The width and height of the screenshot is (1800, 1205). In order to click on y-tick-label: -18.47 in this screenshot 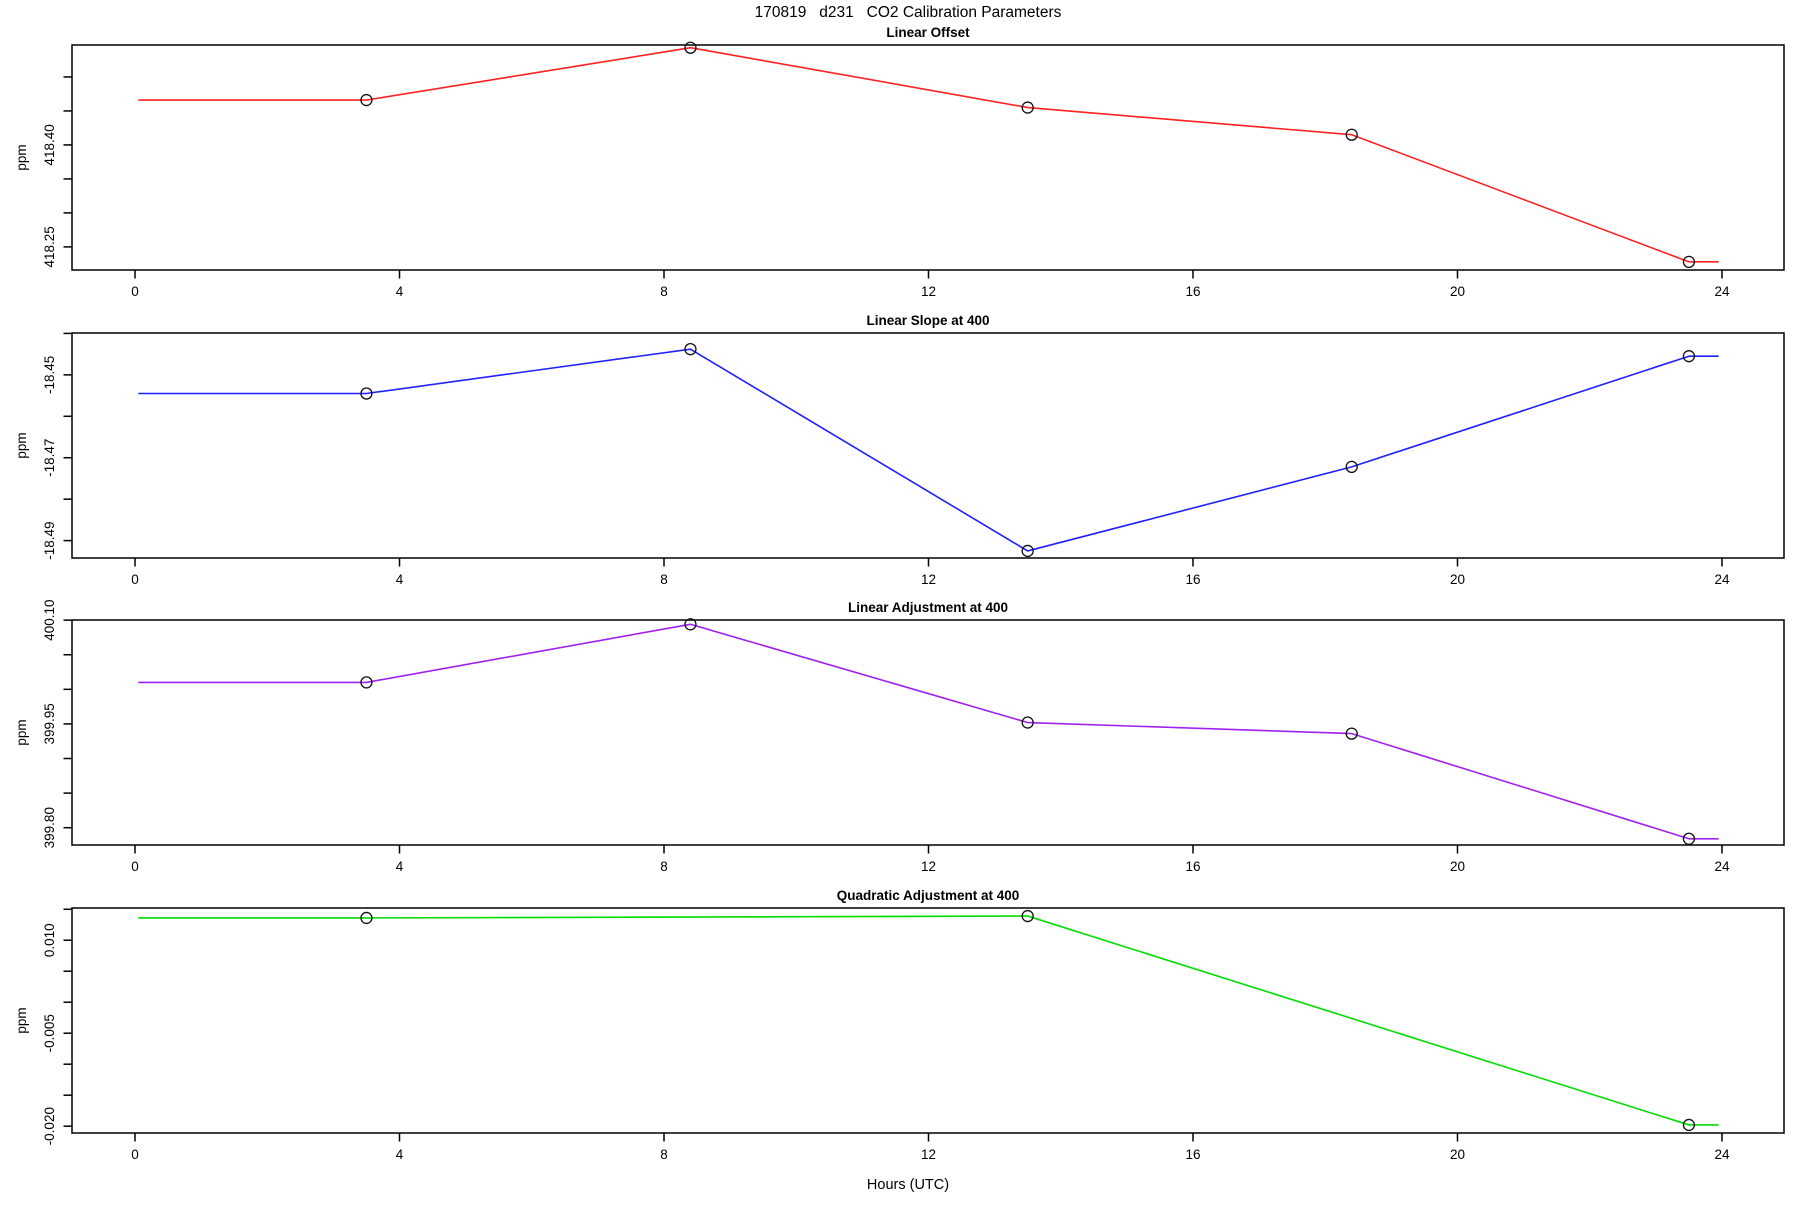, I will do `click(49, 458)`.